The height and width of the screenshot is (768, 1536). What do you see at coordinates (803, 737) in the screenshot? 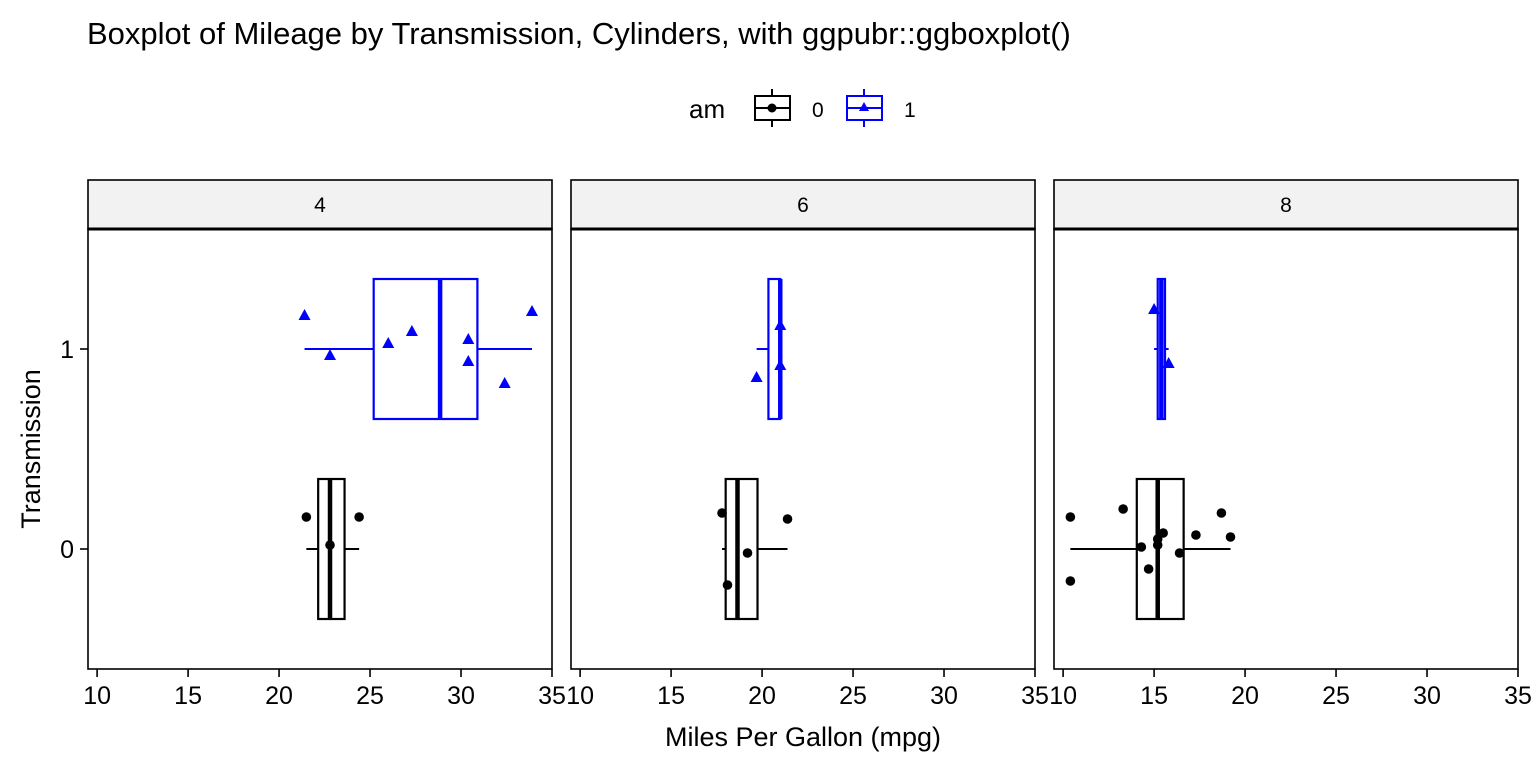
I see `x-axis-label: Miles Per Gallon (mpg)` at bounding box center [803, 737].